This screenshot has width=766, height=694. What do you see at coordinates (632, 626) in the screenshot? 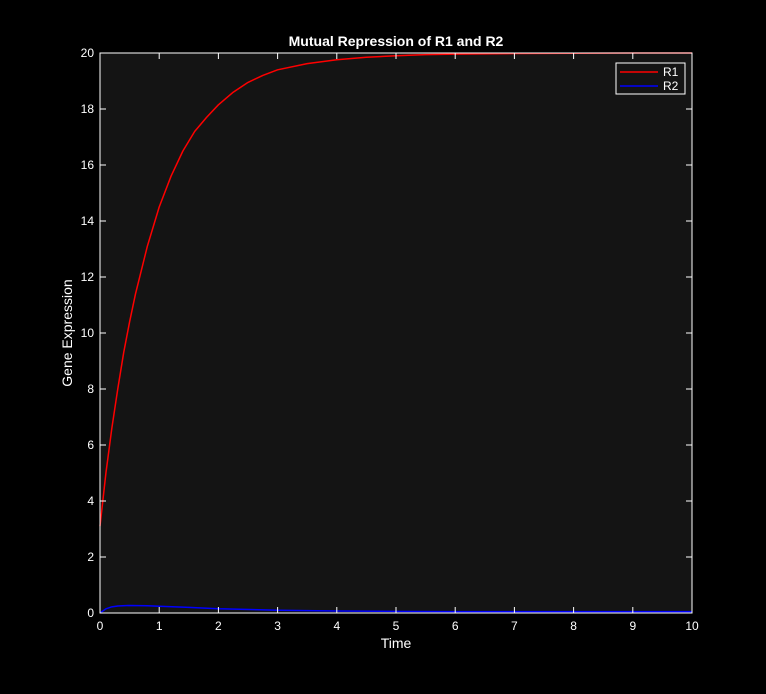
I see `x-tick-label: 9` at bounding box center [632, 626].